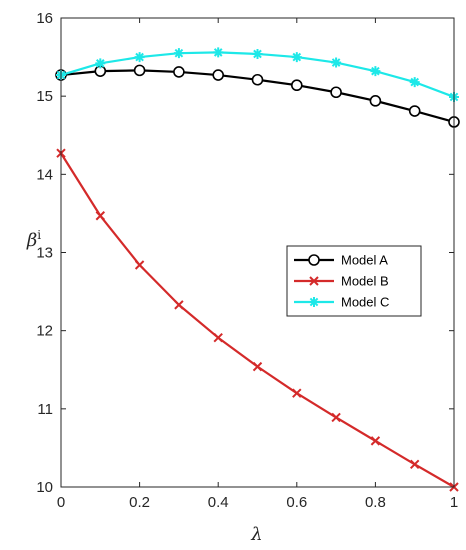  What do you see at coordinates (44, 331) in the screenshot?
I see `y-tick-label: 12` at bounding box center [44, 331].